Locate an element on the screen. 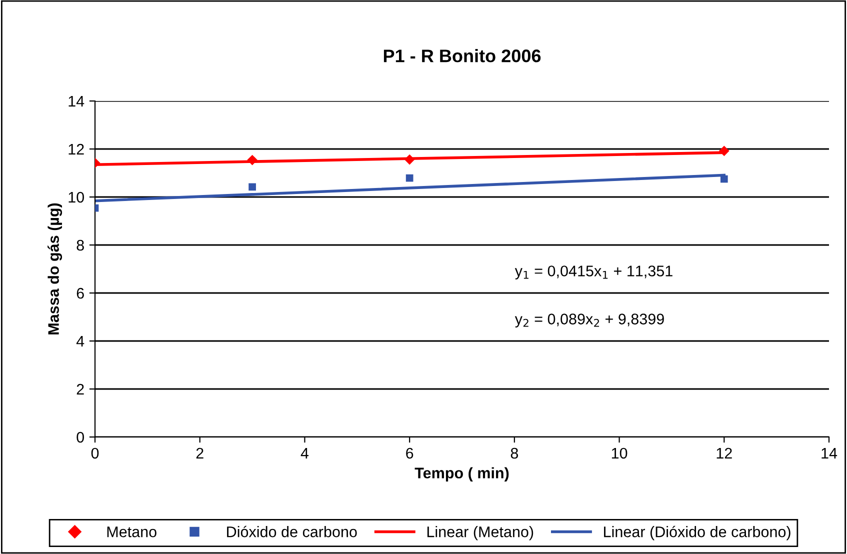  chart-title: P1 - R Bonito 2006 is located at coordinates (462, 55).